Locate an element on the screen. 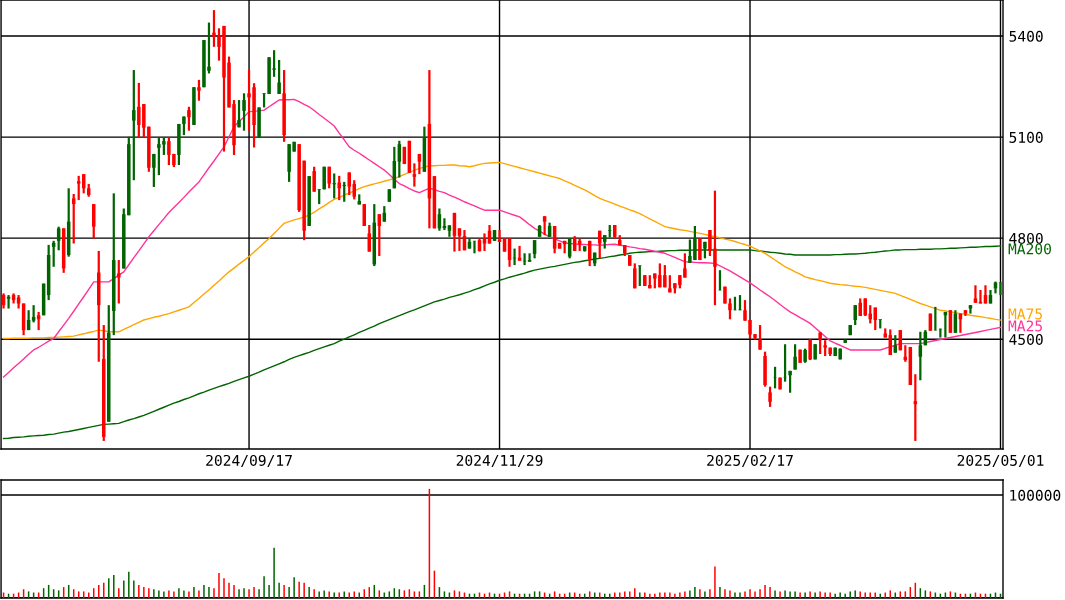 The width and height of the screenshot is (1065, 600). y-tick-label: 4800 is located at coordinates (1026, 238).